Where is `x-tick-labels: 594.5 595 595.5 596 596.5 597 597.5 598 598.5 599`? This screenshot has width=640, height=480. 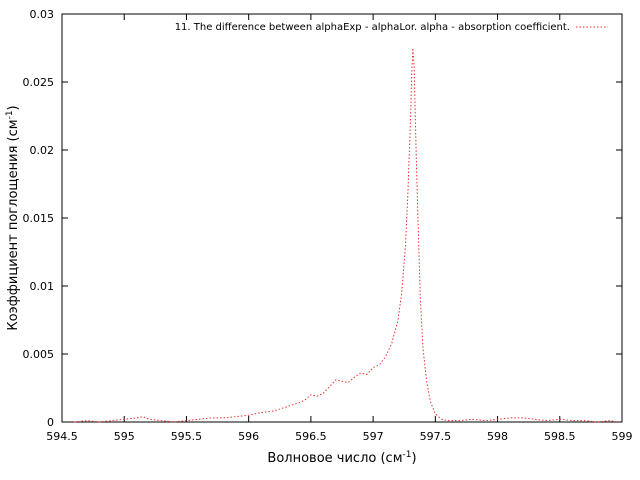 x-tick-labels: 594.5 595 595.5 596 596.5 597 597.5 598 598.5 599 is located at coordinates (339, 436).